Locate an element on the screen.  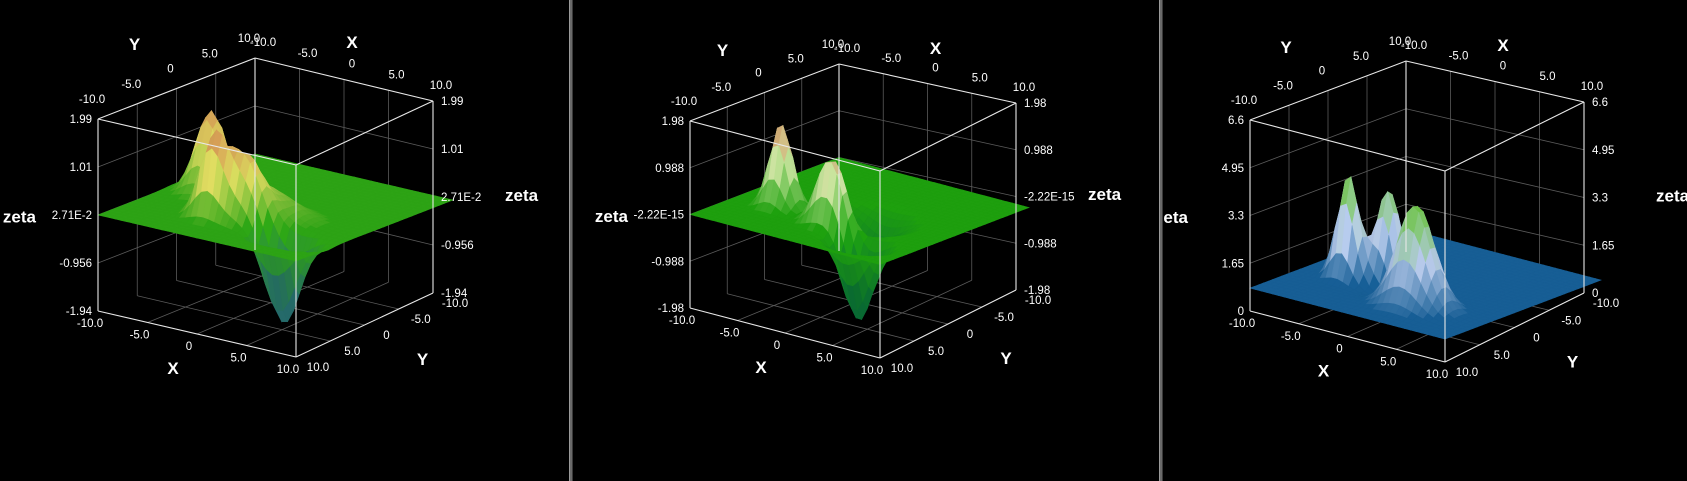
z-tick-left: 4.95 is located at coordinates (1233, 169).